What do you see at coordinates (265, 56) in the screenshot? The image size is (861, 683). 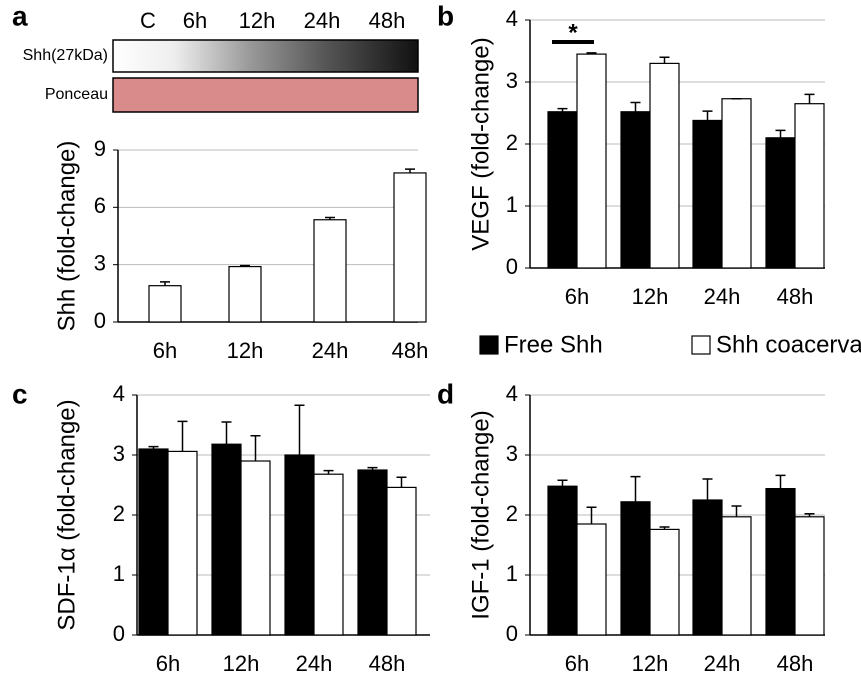 I see `blot-shh` at bounding box center [265, 56].